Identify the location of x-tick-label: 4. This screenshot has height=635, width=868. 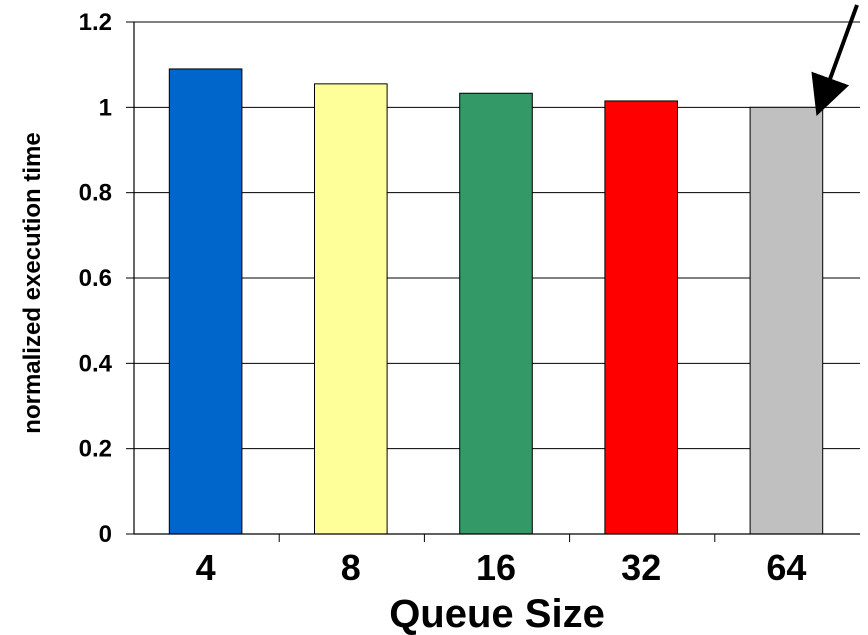
(206, 567).